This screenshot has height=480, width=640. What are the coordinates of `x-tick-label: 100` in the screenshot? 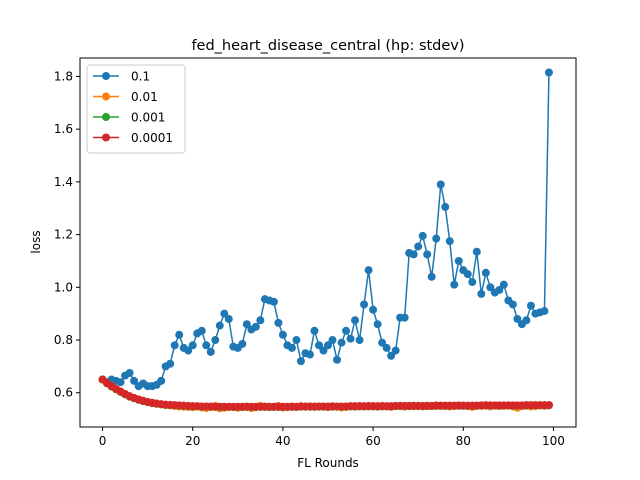 It's located at (553, 441).